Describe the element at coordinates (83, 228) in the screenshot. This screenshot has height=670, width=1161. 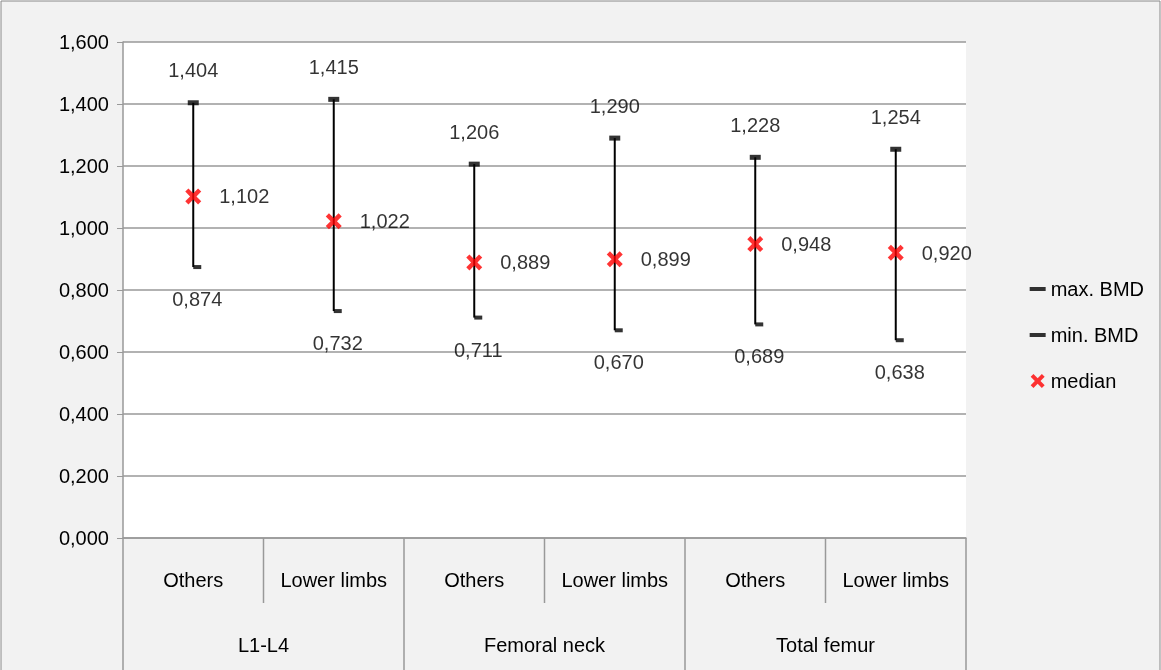
I see `y-tick-label: 1,000` at that location.